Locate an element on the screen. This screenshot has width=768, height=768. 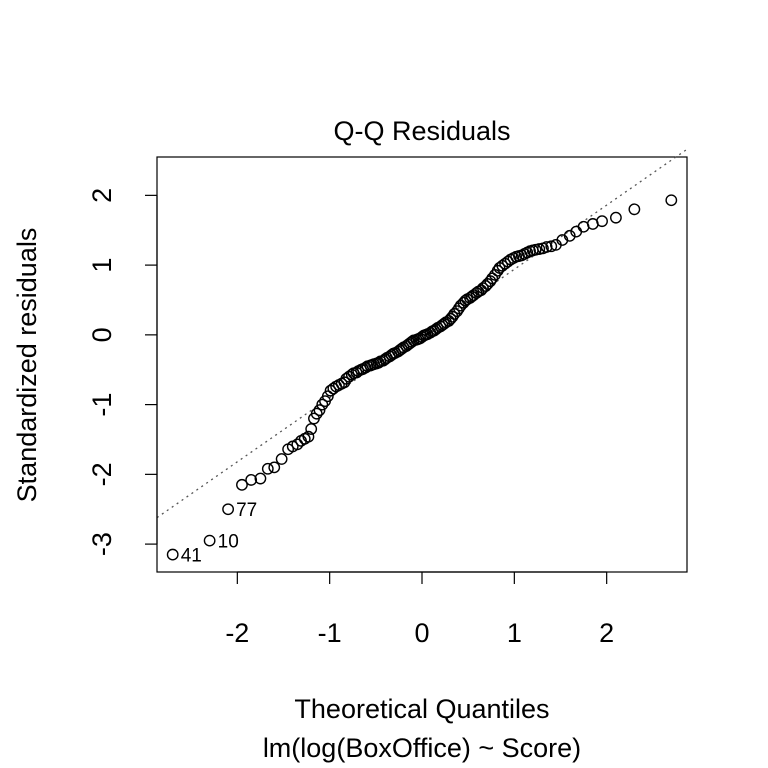
y-tick-label: 0 is located at coordinates (102, 334).